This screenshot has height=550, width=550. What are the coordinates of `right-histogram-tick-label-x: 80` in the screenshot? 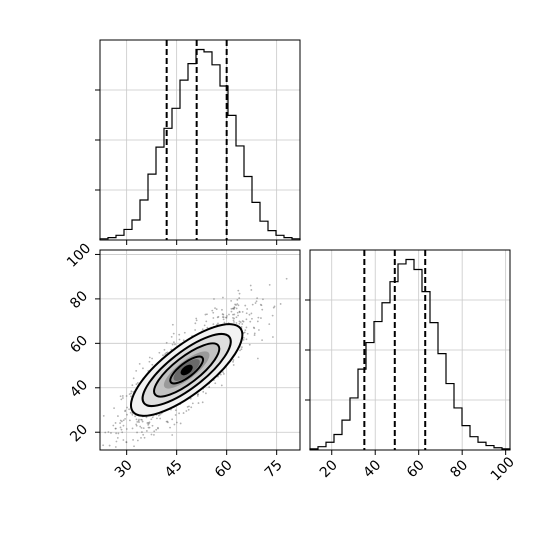 It's located at (459, 469).